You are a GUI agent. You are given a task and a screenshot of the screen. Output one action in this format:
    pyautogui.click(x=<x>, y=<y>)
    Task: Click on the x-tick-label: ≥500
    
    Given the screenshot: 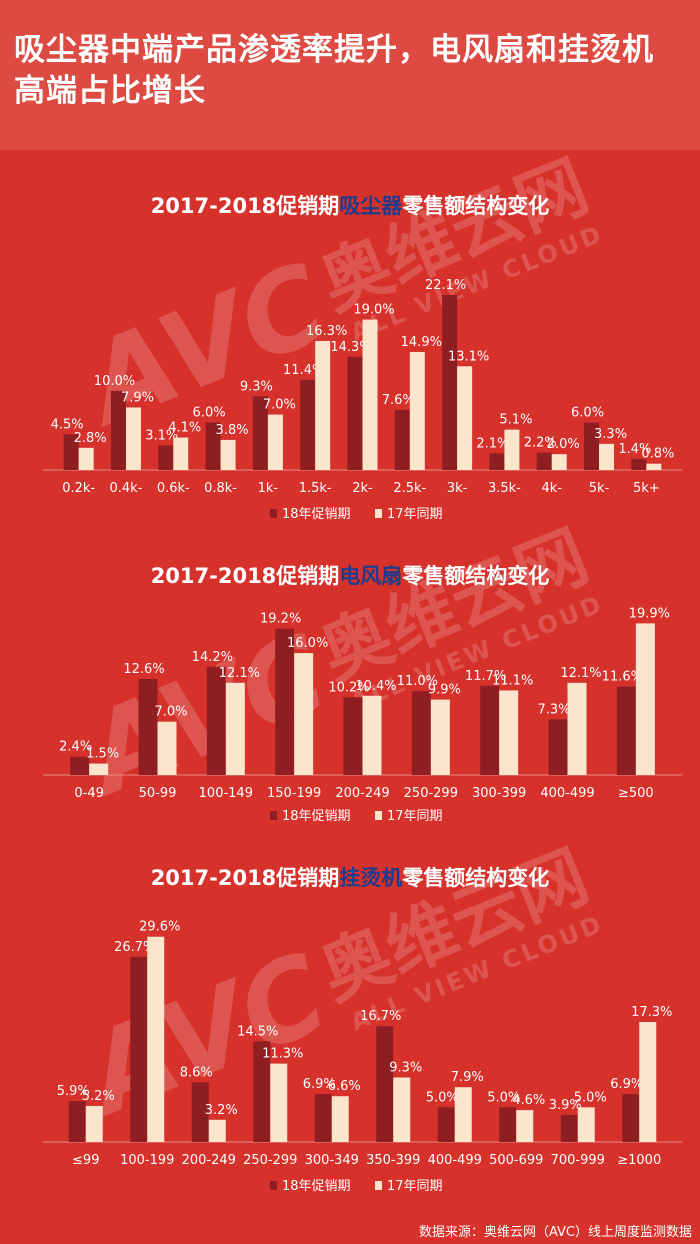 What is the action you would take?
    pyautogui.click(x=636, y=793)
    